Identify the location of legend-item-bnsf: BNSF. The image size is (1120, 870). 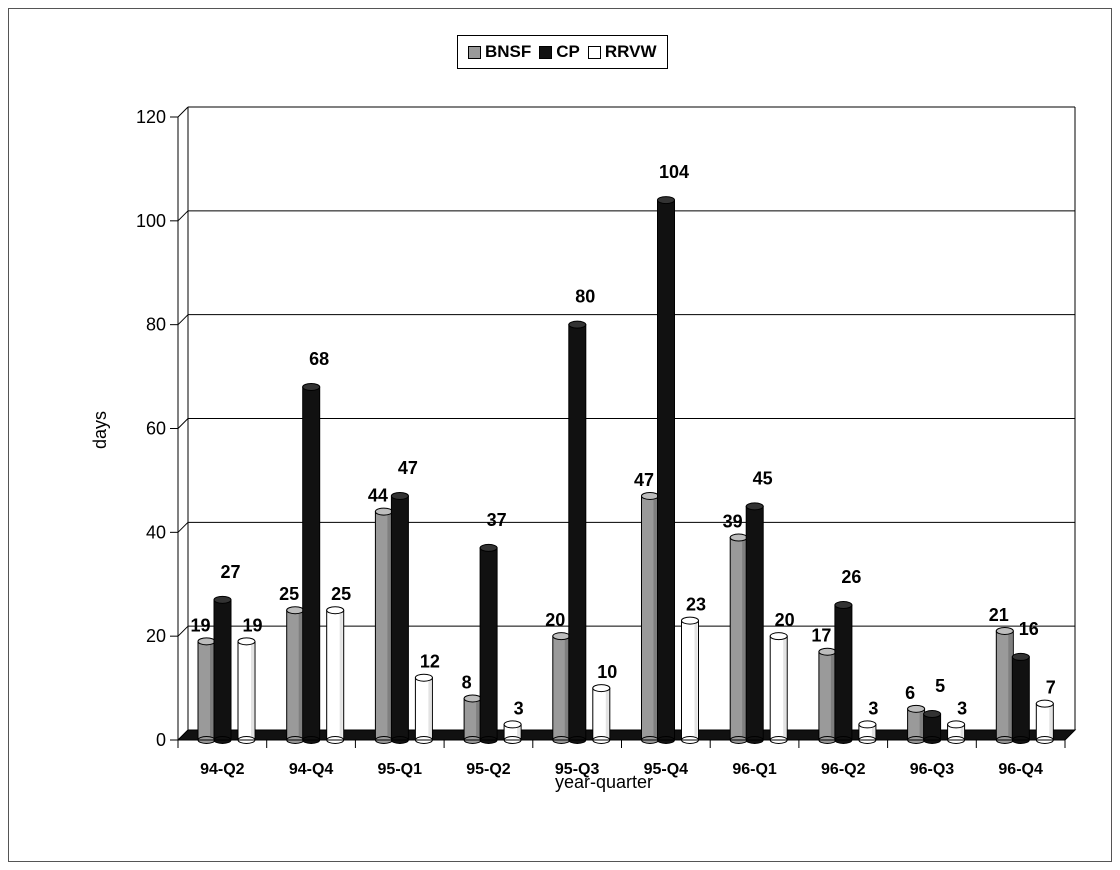
(499, 52).